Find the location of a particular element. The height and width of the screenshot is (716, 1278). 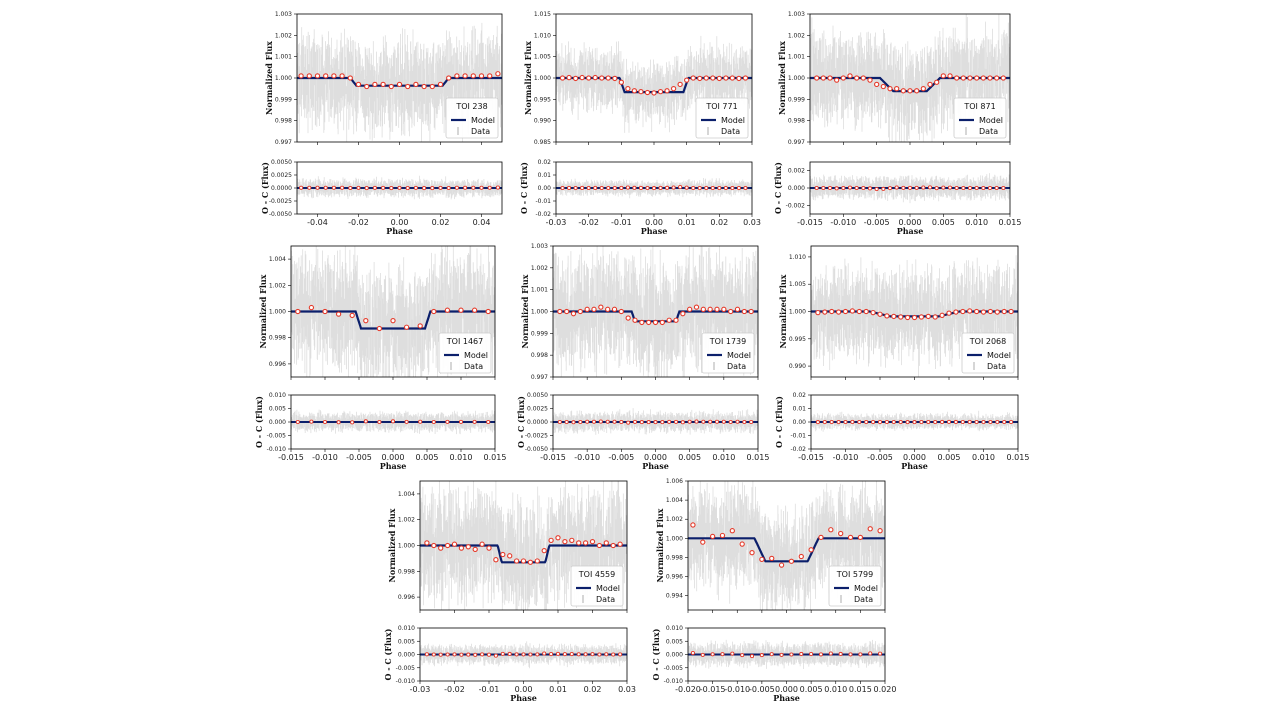

flux-ytick-label: 0.994 is located at coordinates (674, 596).